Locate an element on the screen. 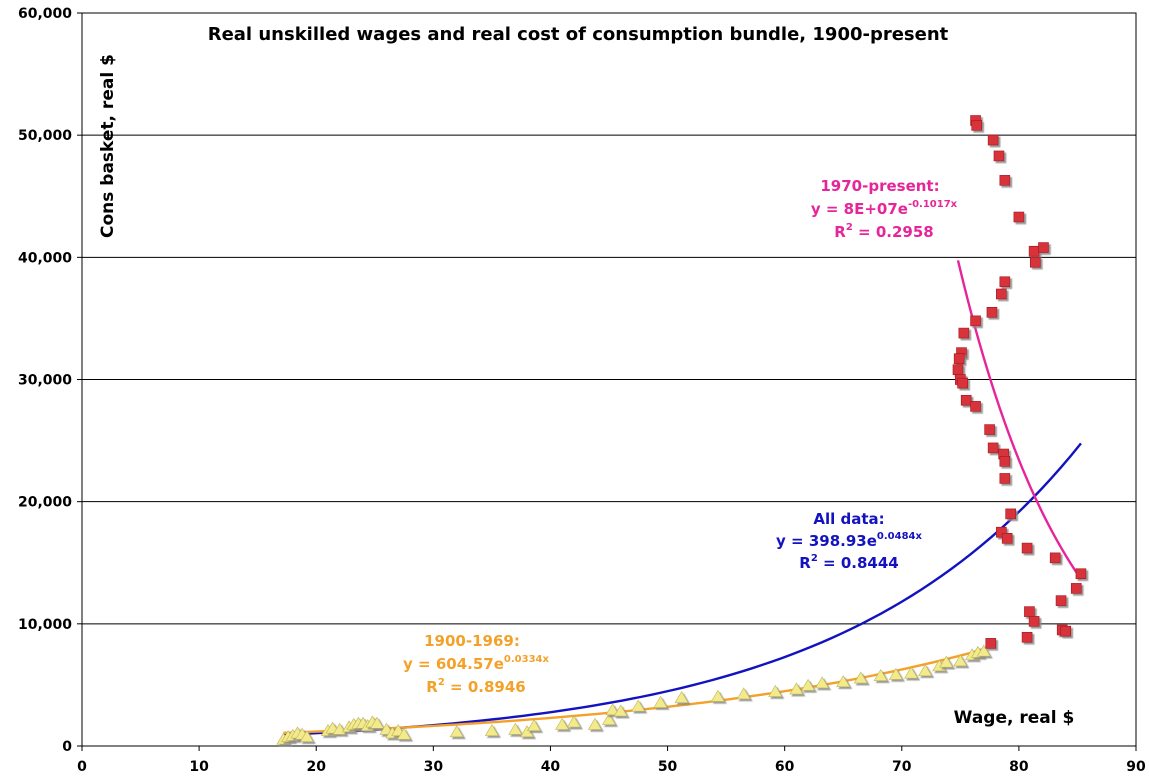 The width and height of the screenshot is (1149, 780). y-axis-ticks: 0 10,000 20,000 30,000 40,000 50,000 60,000 is located at coordinates (50, 380).